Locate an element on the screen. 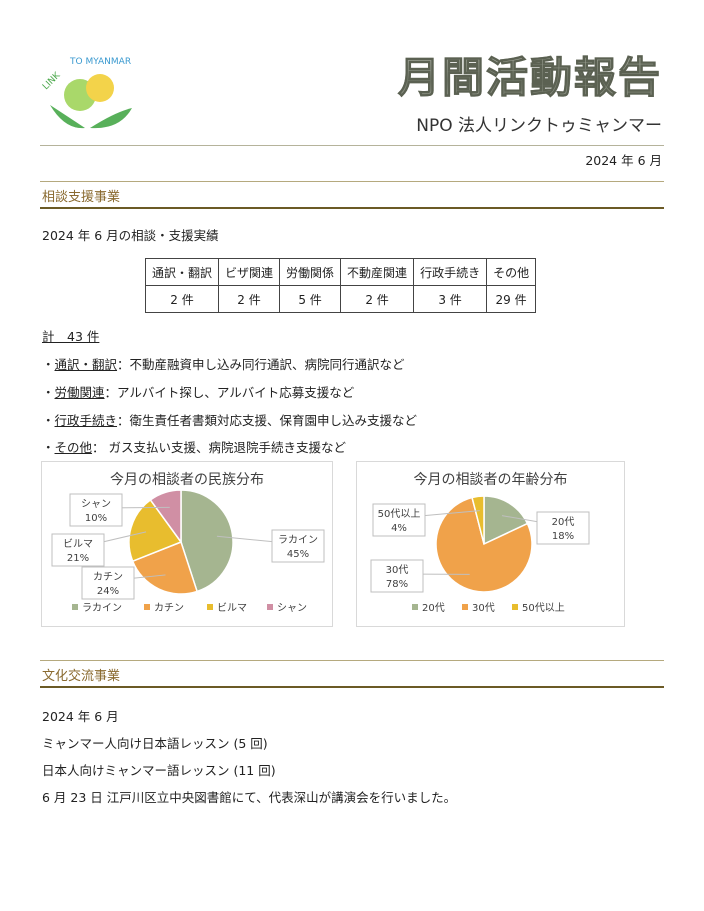 This screenshot has height=911, width=704. table-row: 2 件 2 件 5 件 2 件 3 件 29 件 is located at coordinates (340, 299).